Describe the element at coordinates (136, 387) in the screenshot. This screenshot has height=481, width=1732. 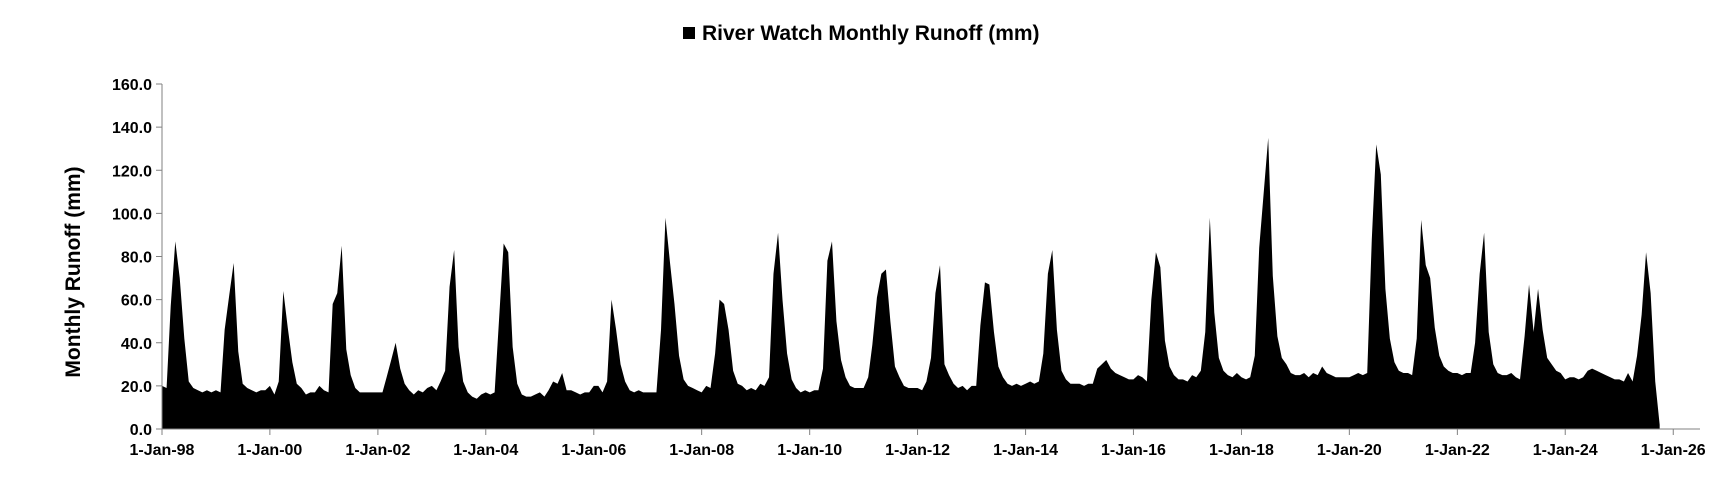
I see `y-tick-label: 20.0` at that location.